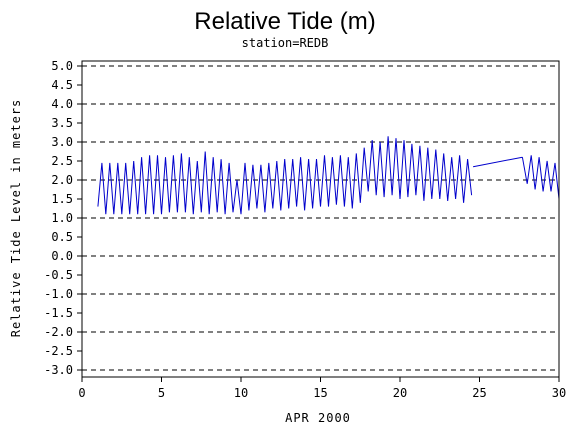 The width and height of the screenshot is (570, 435). I want to click on x-axis: 0 5 10 15 20 25 30, so click(322, 388).